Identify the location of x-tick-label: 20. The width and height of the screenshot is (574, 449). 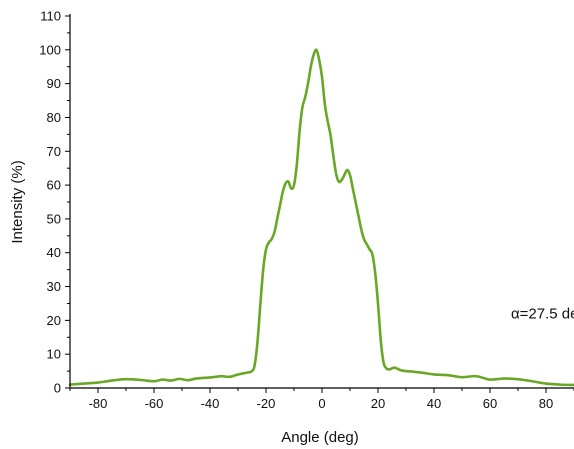
(378, 403).